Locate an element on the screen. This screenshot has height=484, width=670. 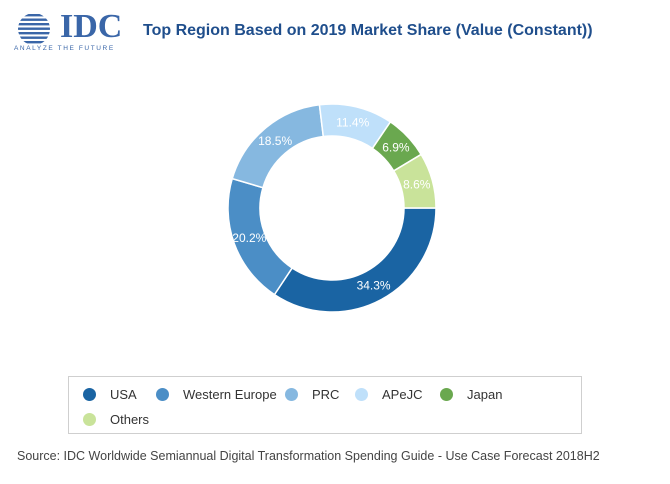
legend-label-western-europe: Western Europe is located at coordinates (230, 394).